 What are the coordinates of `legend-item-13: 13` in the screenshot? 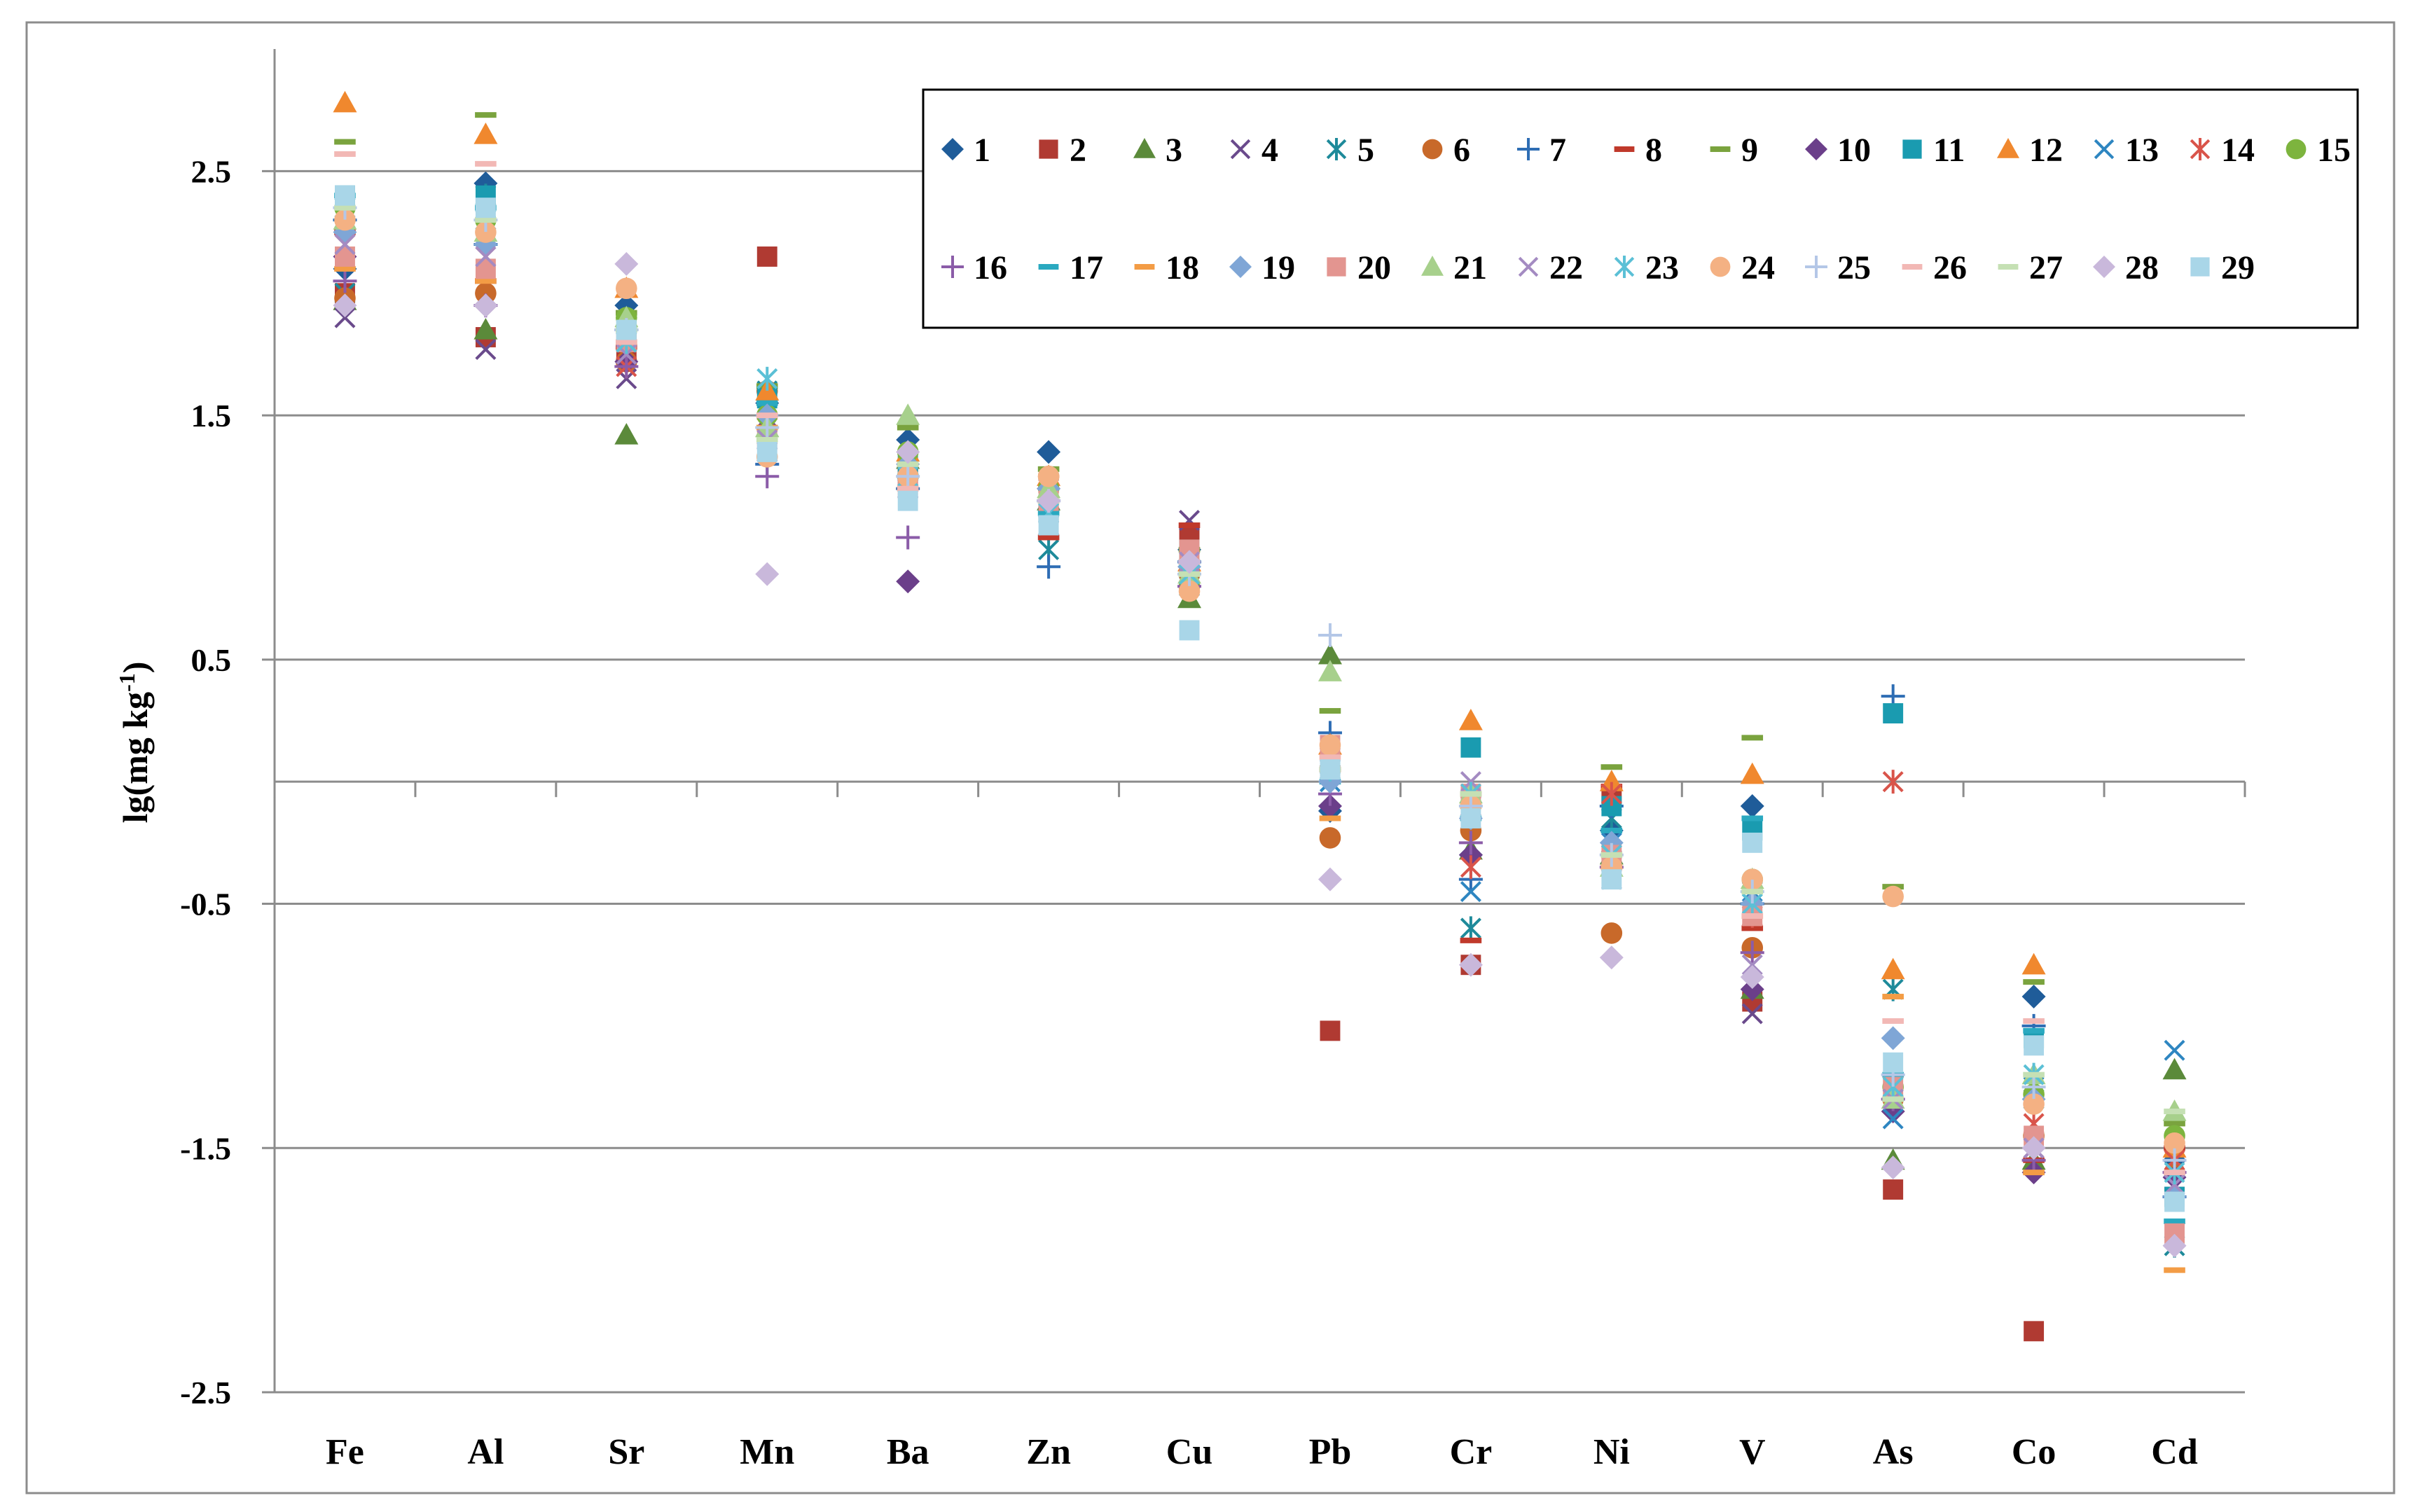 It's located at (2126, 151).